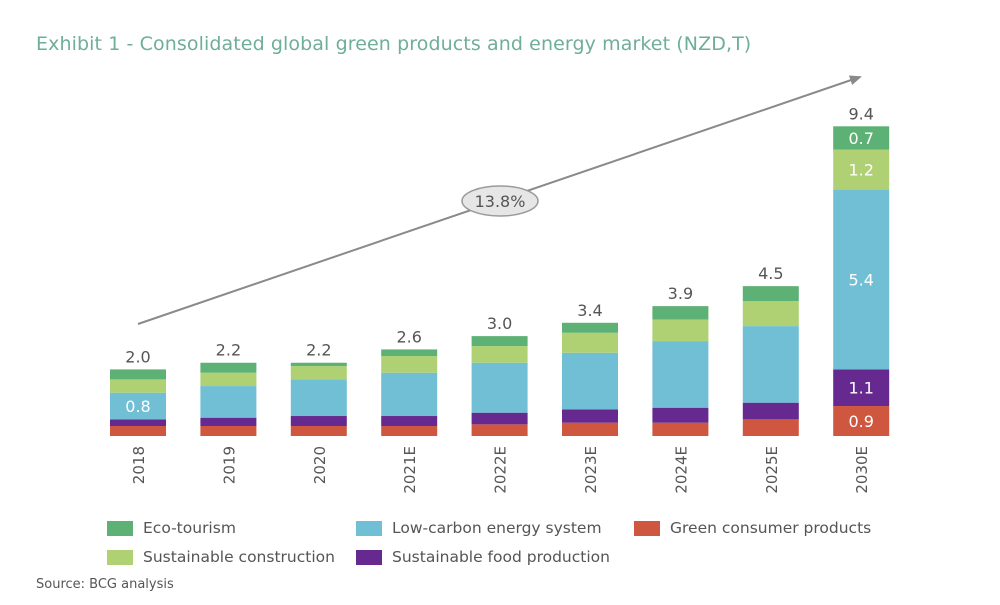 The image size is (1000, 605). Describe the element at coordinates (681, 470) in the screenshot. I see `x-tick-label: 2024E` at that location.